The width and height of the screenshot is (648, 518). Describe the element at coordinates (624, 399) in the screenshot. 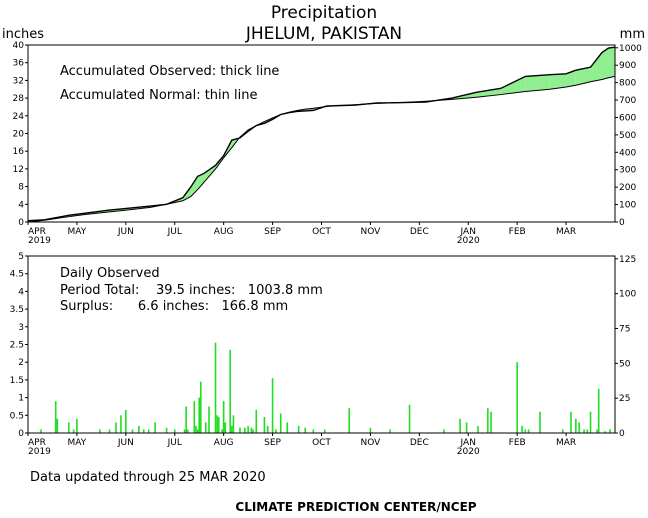

I see `right-tick-label: 25` at that location.